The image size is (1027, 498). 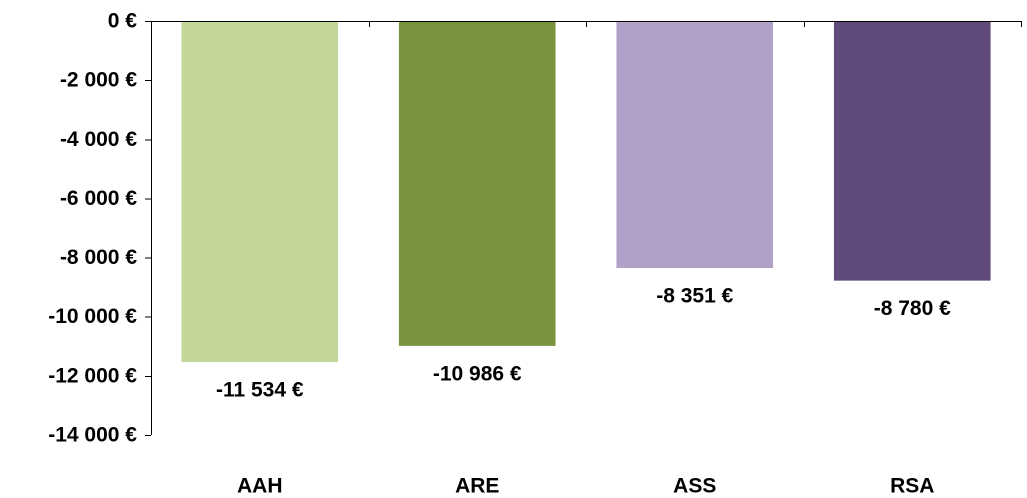 What do you see at coordinates (585, 486) in the screenshot?
I see `category-labels: AAH ARE ASS RSA` at bounding box center [585, 486].